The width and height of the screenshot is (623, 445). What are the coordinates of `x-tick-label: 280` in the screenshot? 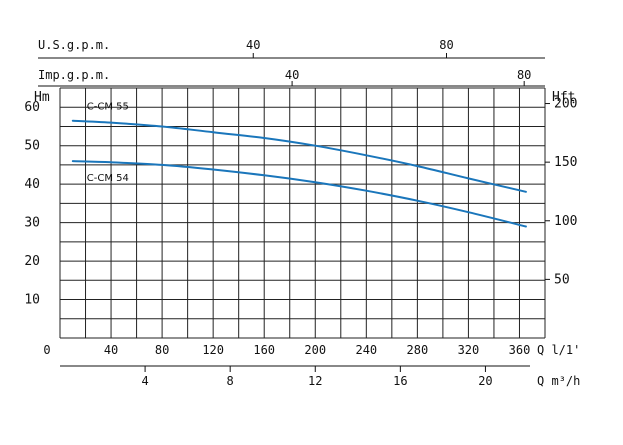 It's located at (418, 350).